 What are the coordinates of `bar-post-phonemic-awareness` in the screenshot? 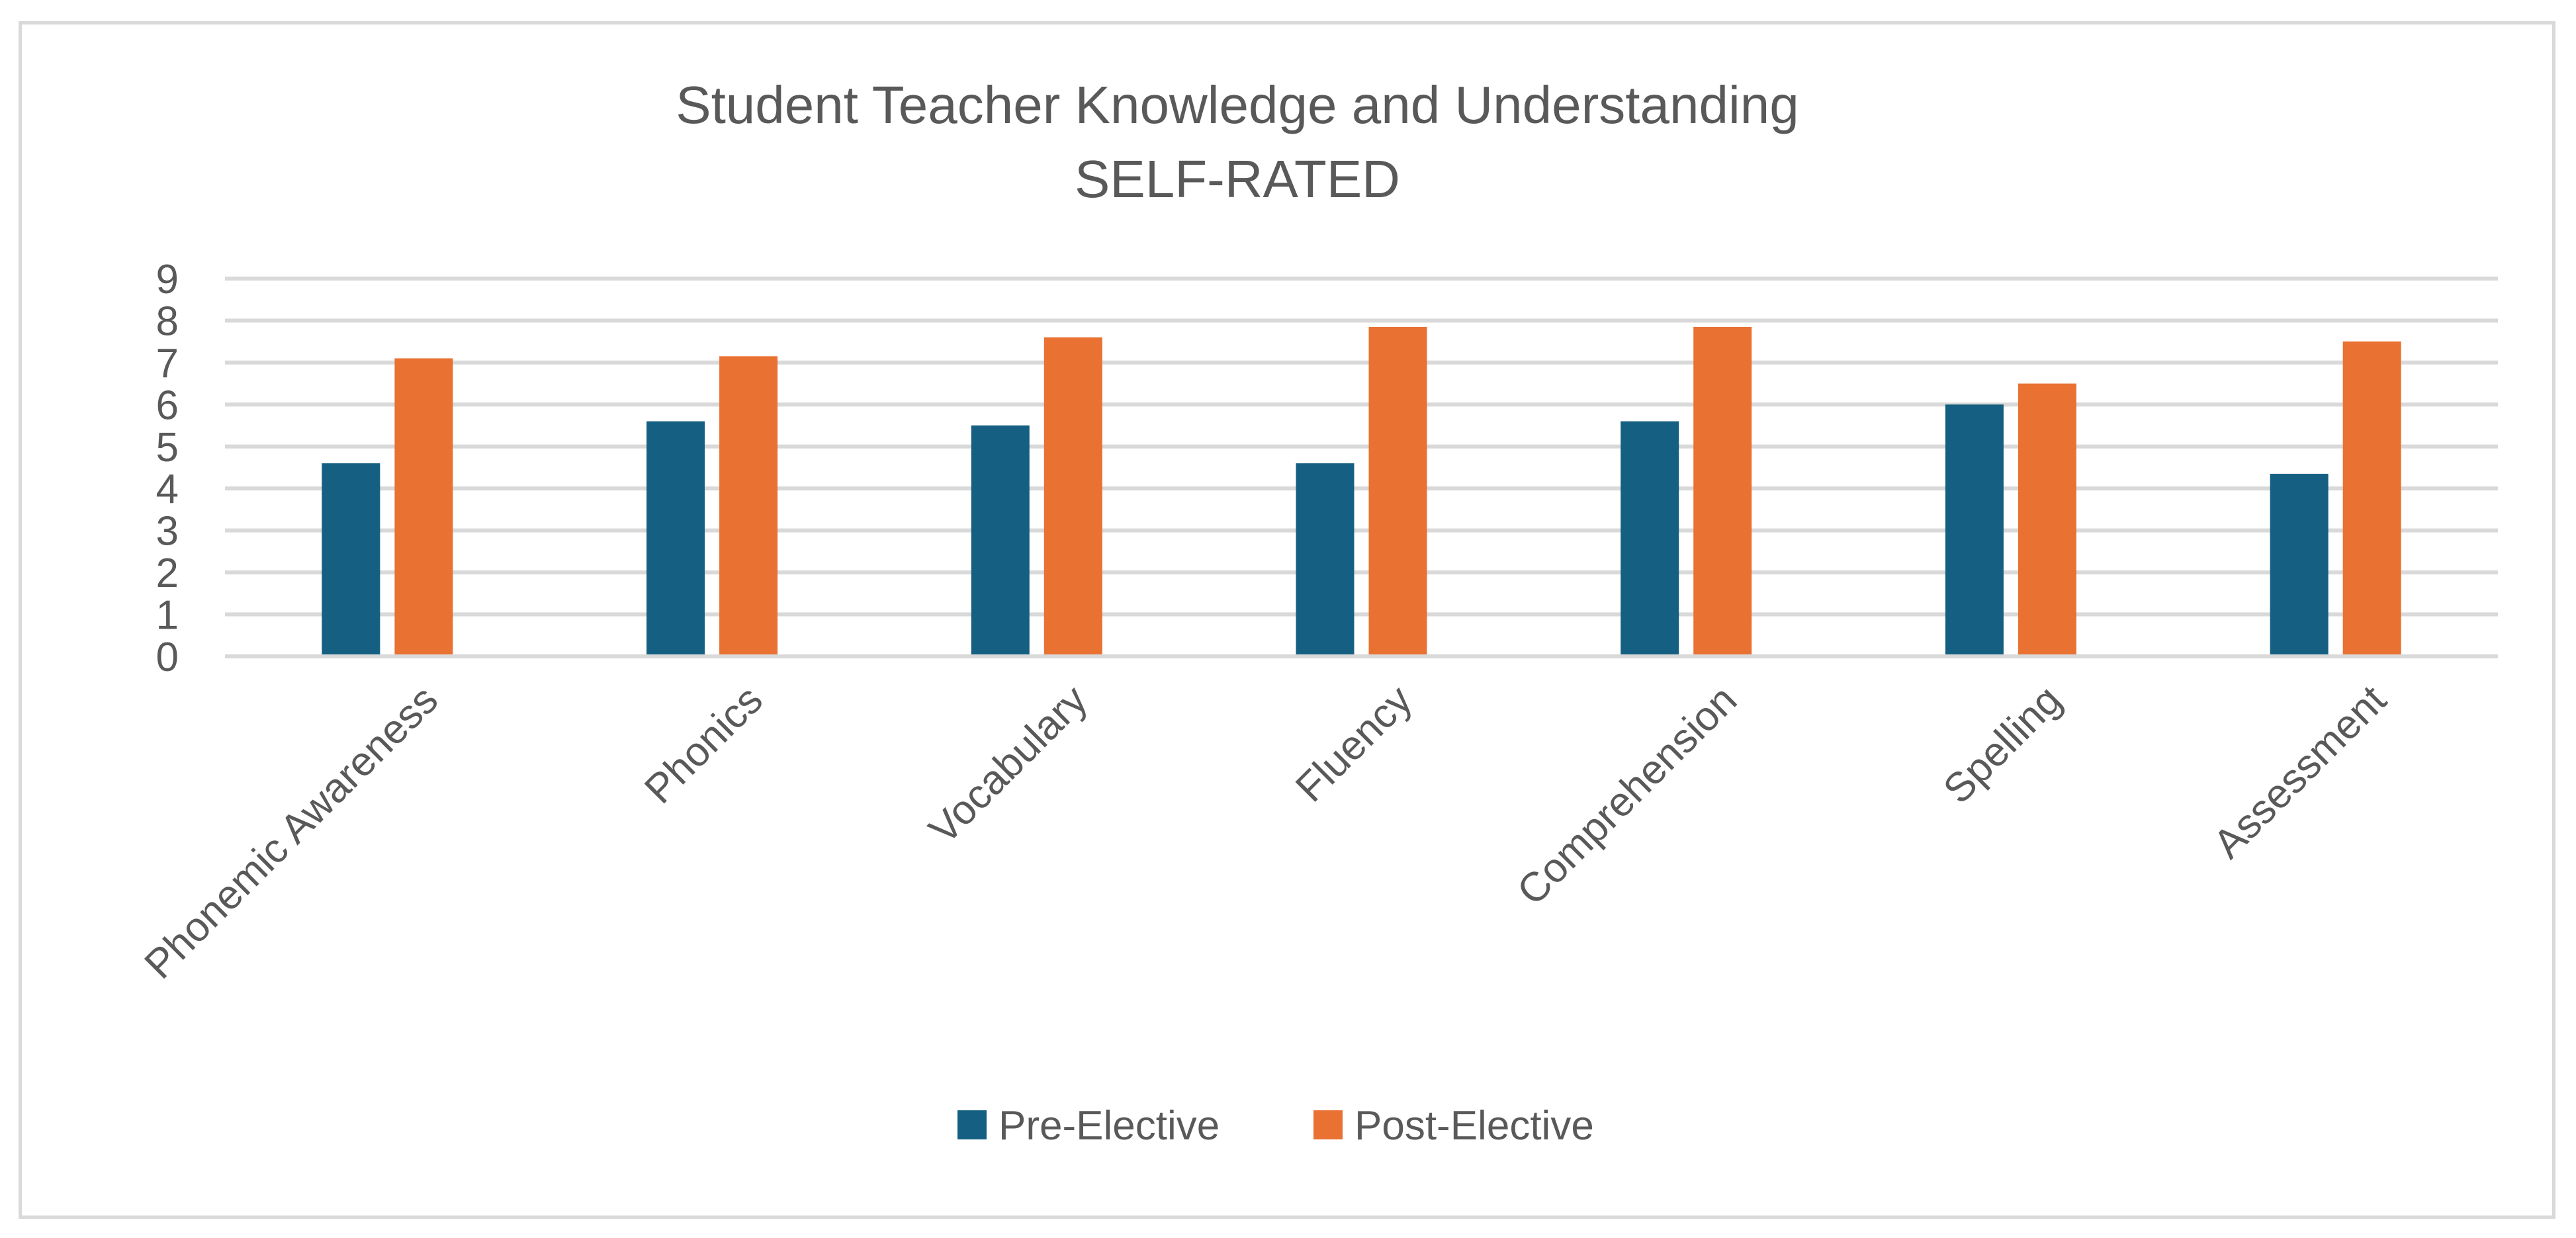 It's located at (423, 507).